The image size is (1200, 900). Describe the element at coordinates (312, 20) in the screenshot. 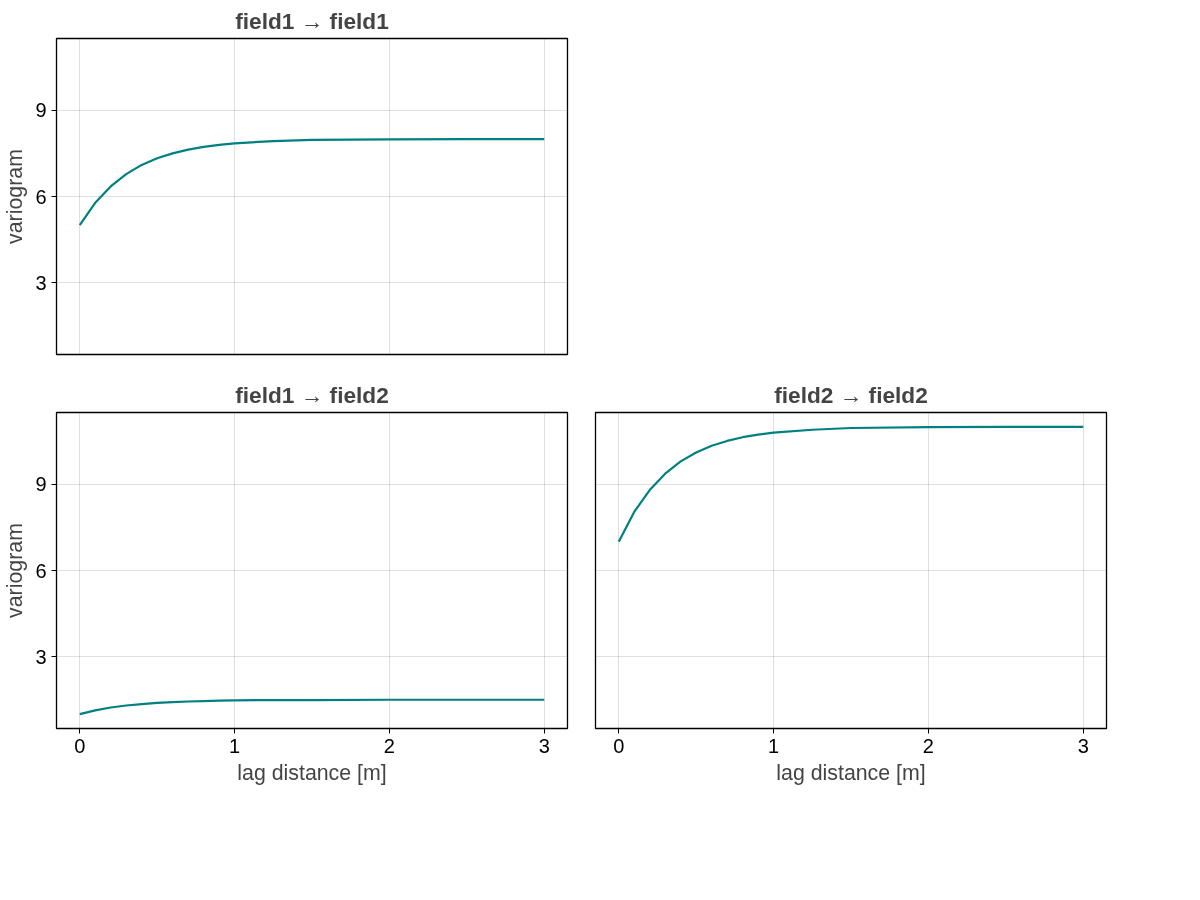

I see `chart-title: field1 → field1` at that location.